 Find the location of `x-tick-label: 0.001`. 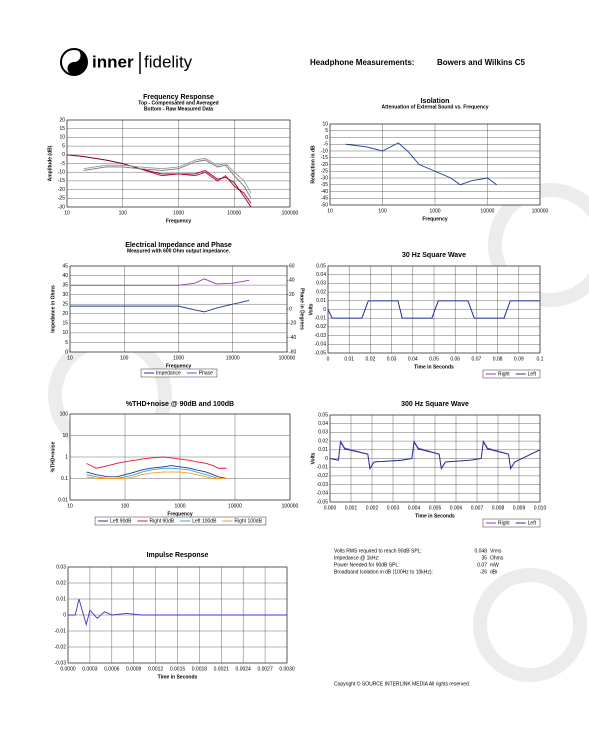

x-tick-label: 0.001 is located at coordinates (351, 508).